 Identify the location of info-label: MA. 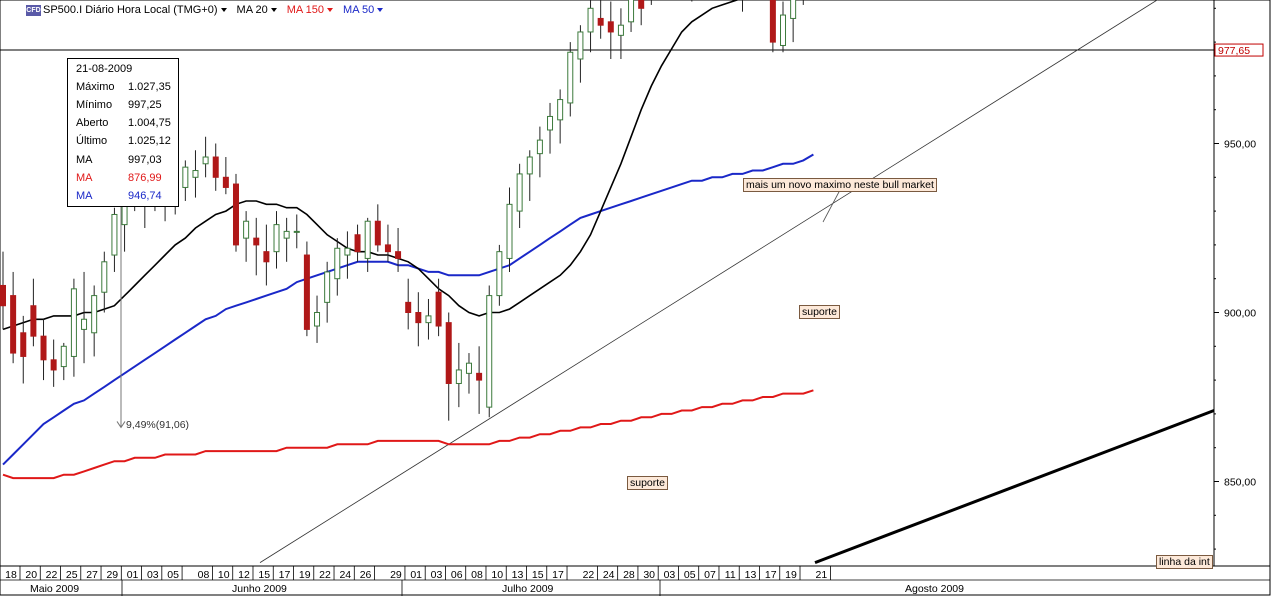
(84, 160).